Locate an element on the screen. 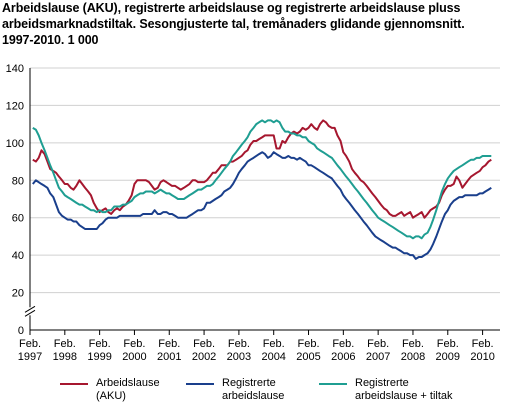  x-tick-label-2000-year: 2000 is located at coordinates (134, 357).